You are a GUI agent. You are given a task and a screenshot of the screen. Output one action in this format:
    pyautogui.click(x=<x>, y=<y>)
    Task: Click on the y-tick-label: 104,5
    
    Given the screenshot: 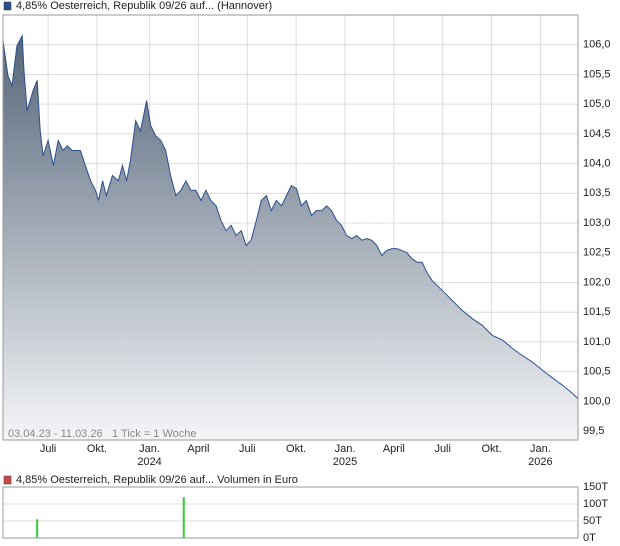 What is the action you would take?
    pyautogui.click(x=597, y=134)
    